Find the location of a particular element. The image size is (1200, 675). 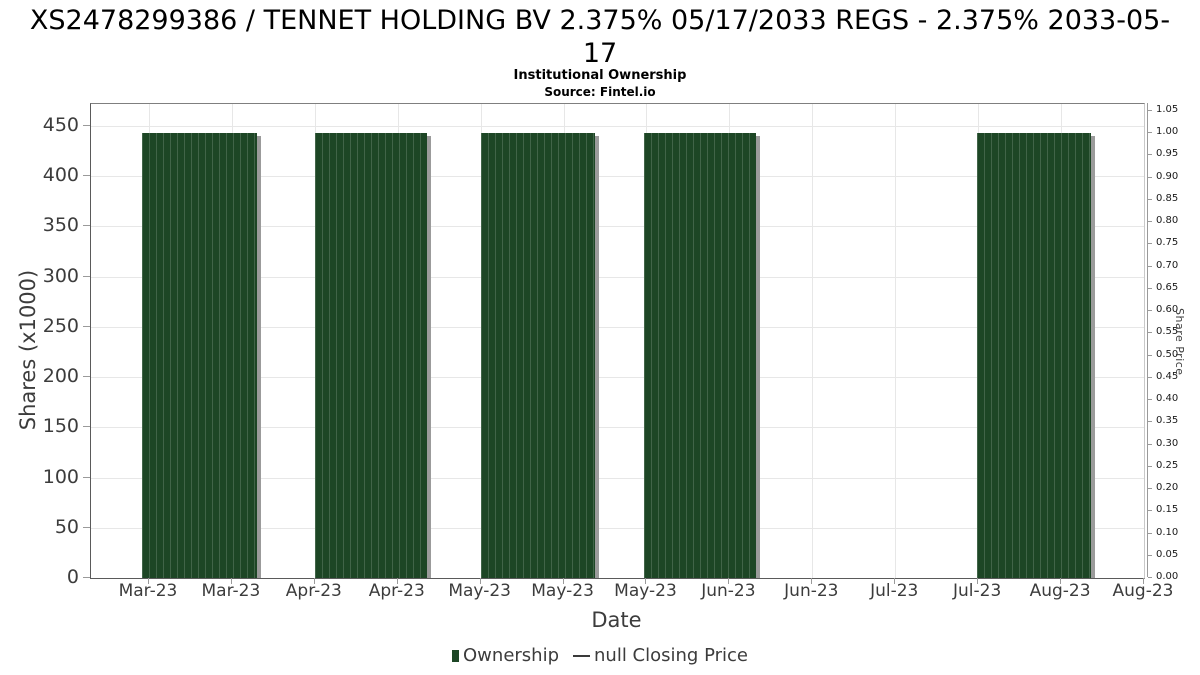

y-right-tick-label: 0.70 is located at coordinates (1167, 265).